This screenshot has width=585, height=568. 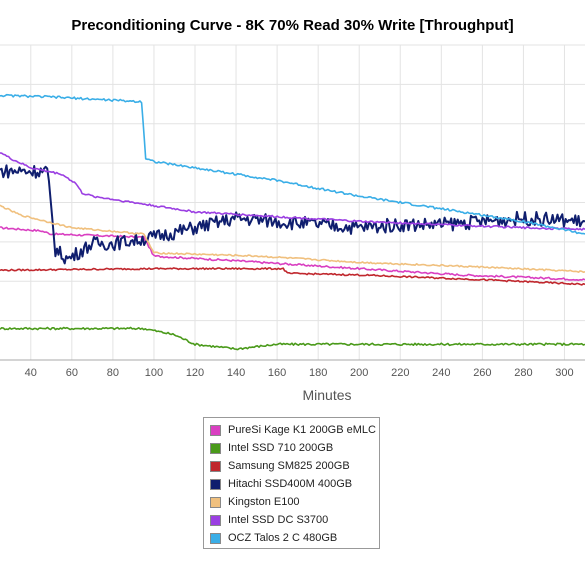 I want to click on x-tick-label: 140, so click(x=236, y=373).